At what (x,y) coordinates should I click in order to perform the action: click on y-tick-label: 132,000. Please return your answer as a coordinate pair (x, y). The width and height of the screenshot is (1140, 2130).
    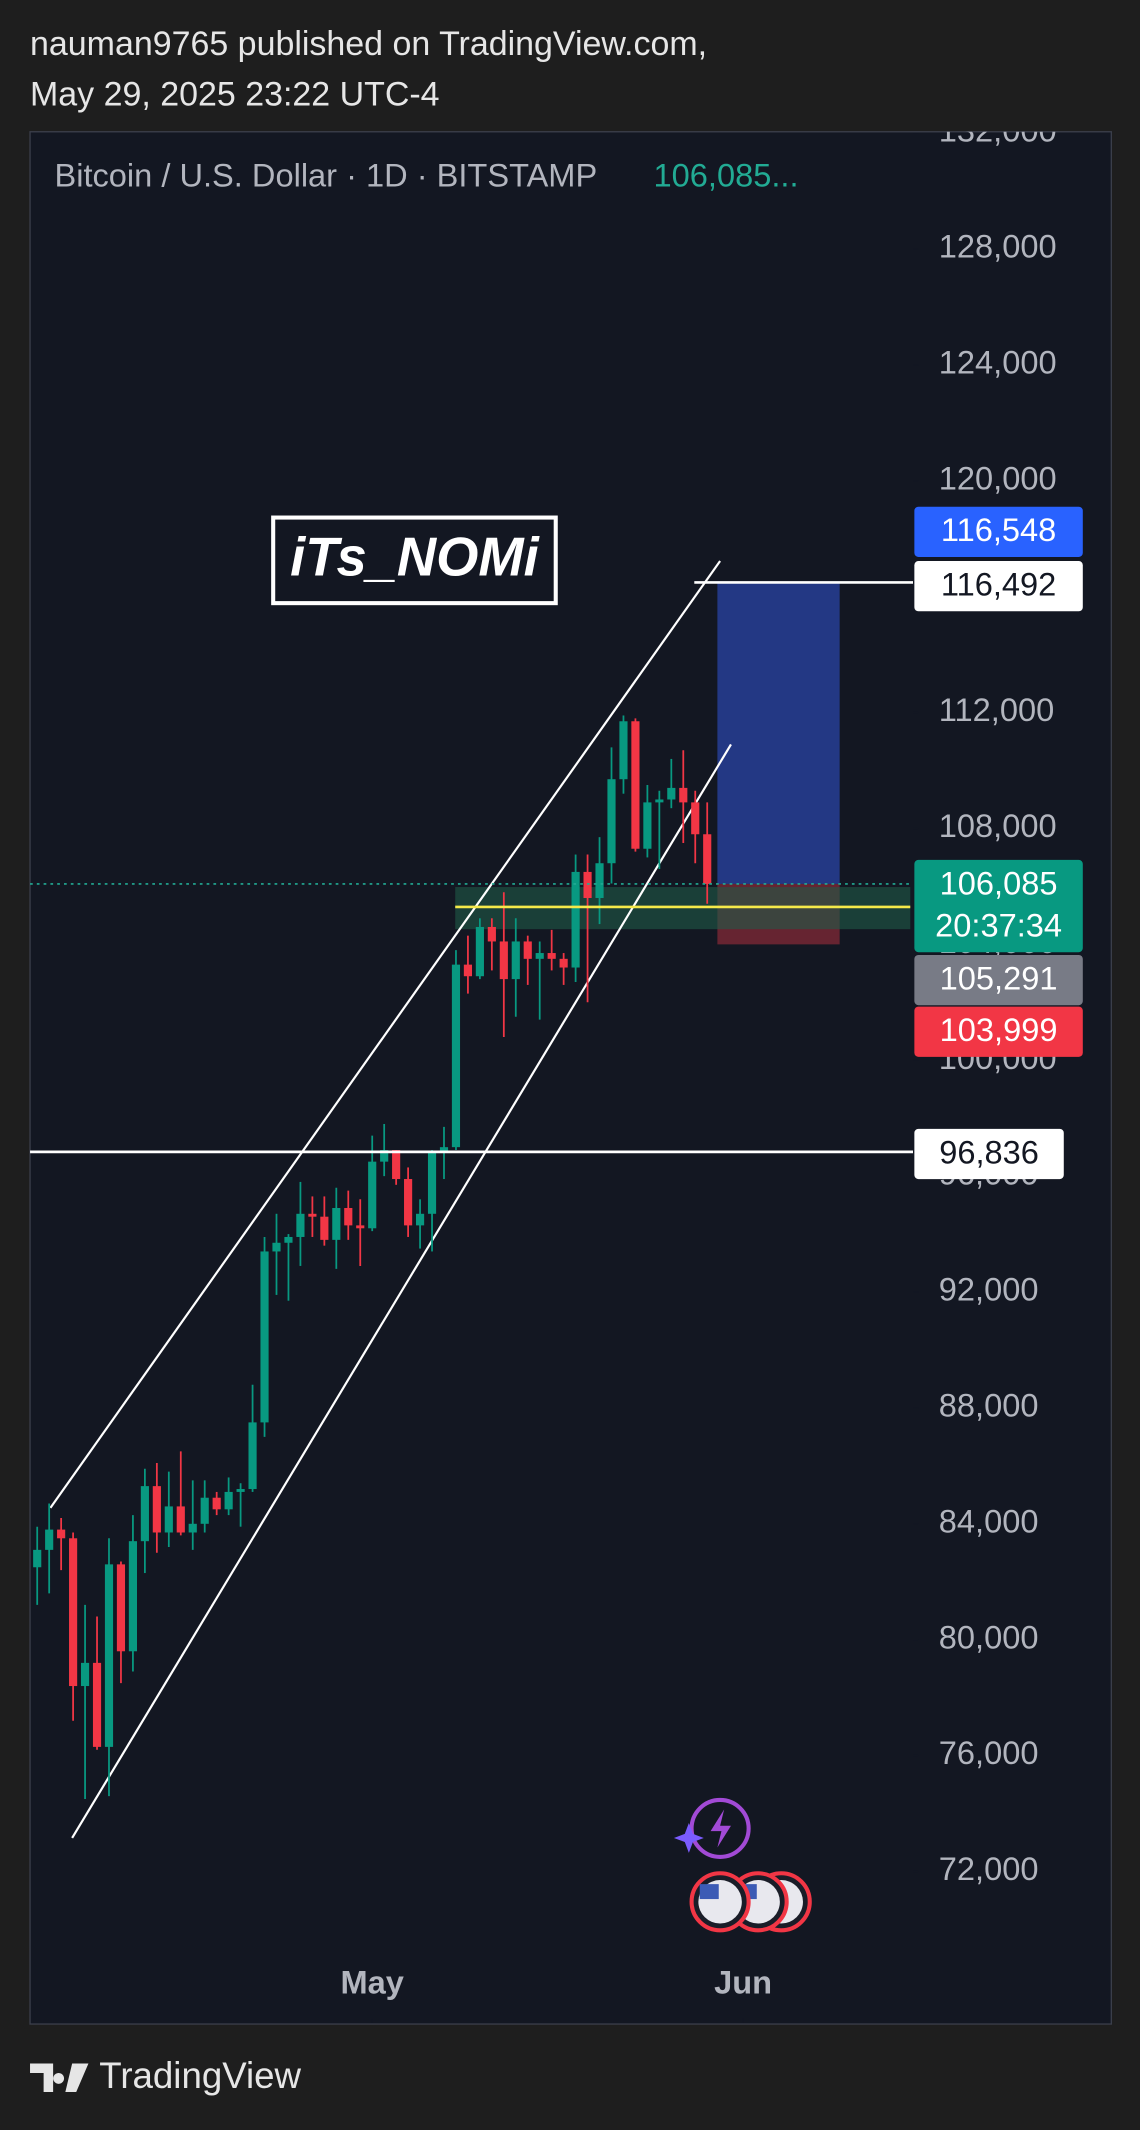
    Looking at the image, I should click on (998, 130).